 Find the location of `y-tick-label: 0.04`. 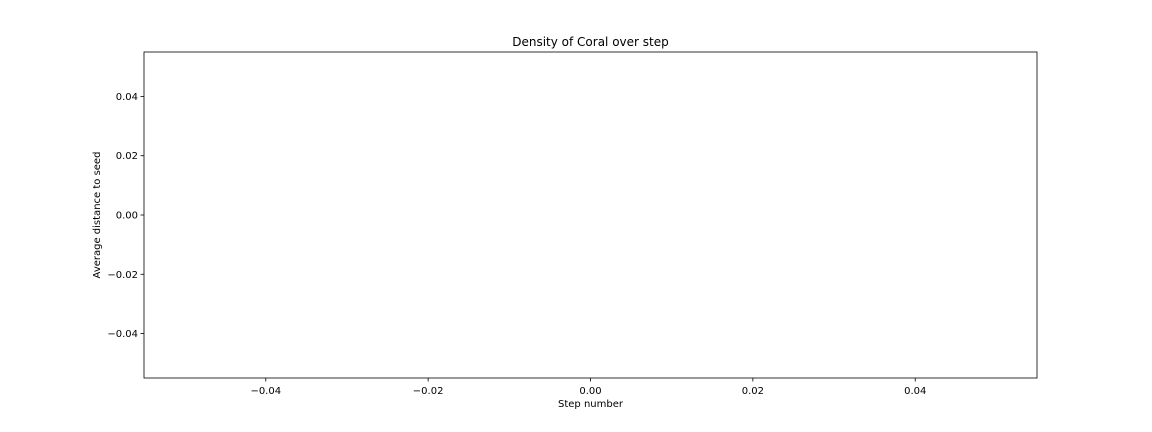

y-tick-label: 0.04 is located at coordinates (127, 97).